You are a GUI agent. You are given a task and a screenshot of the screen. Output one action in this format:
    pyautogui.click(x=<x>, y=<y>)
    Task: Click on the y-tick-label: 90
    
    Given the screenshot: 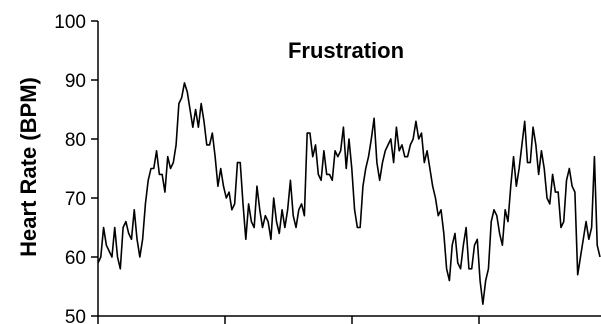 What is the action you would take?
    pyautogui.click(x=75, y=81)
    